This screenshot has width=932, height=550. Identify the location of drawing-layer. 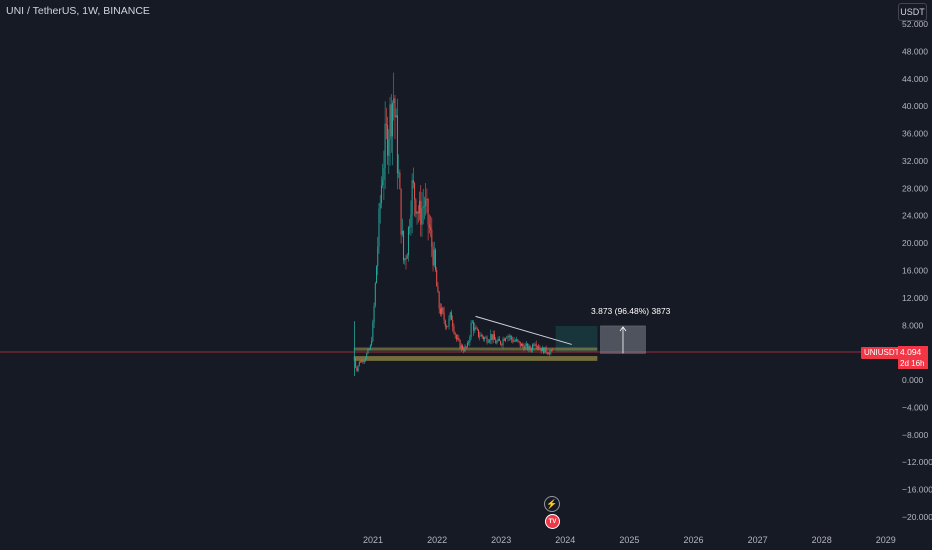
(448, 338).